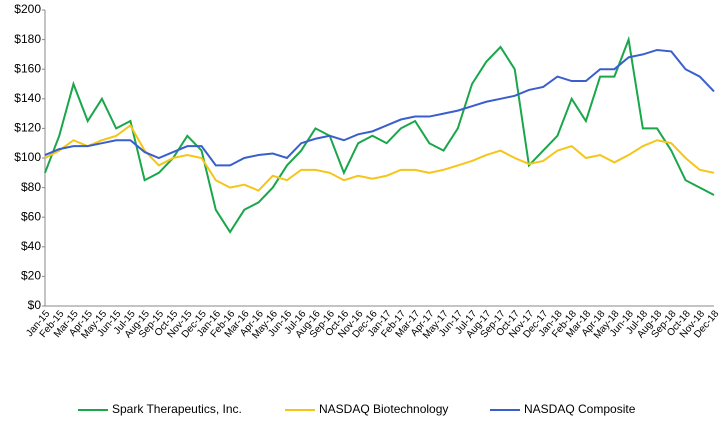 The image size is (727, 429). What do you see at coordinates (383, 409) in the screenshot?
I see `legend-label: NASDAQ Biotechnology` at bounding box center [383, 409].